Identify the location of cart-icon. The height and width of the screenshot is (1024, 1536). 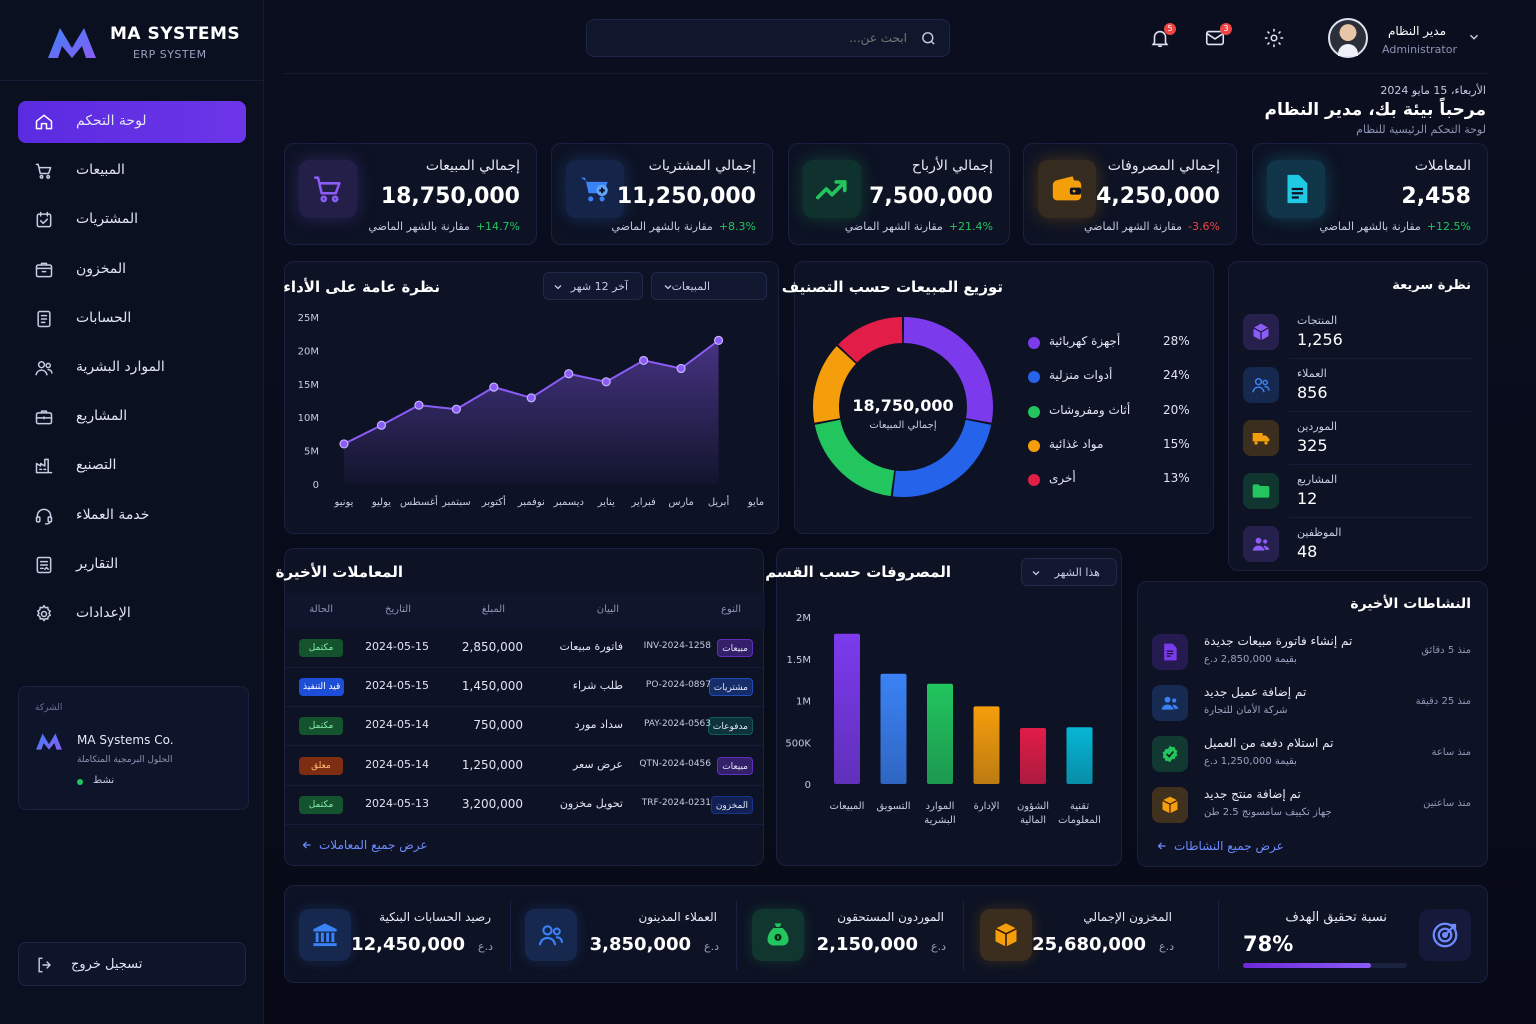
(328, 189).